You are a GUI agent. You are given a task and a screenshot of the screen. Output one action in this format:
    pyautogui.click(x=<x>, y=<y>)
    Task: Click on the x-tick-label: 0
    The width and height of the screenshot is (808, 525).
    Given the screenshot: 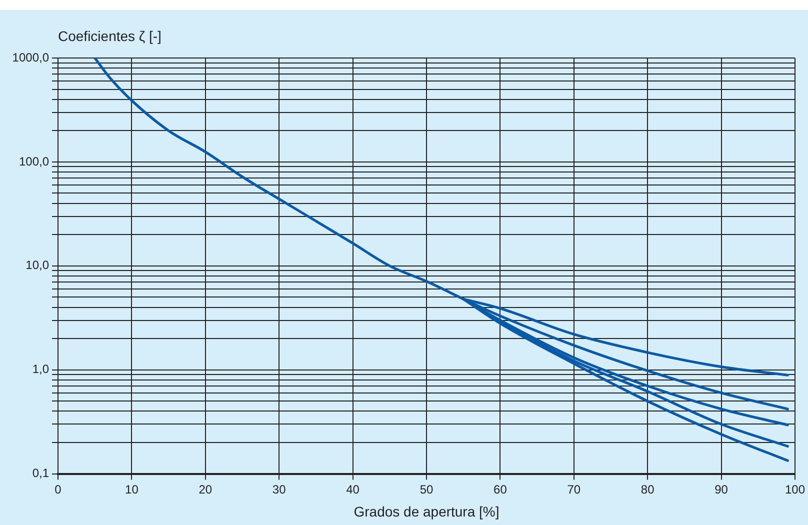 What is the action you would take?
    pyautogui.click(x=58, y=489)
    